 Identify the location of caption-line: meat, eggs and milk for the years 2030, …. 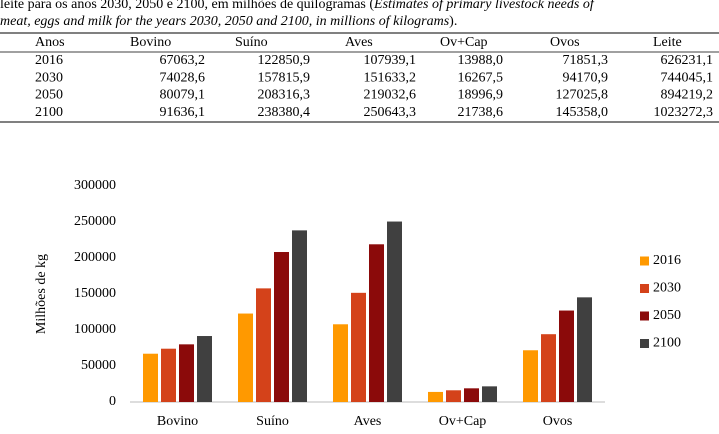
(228, 21).